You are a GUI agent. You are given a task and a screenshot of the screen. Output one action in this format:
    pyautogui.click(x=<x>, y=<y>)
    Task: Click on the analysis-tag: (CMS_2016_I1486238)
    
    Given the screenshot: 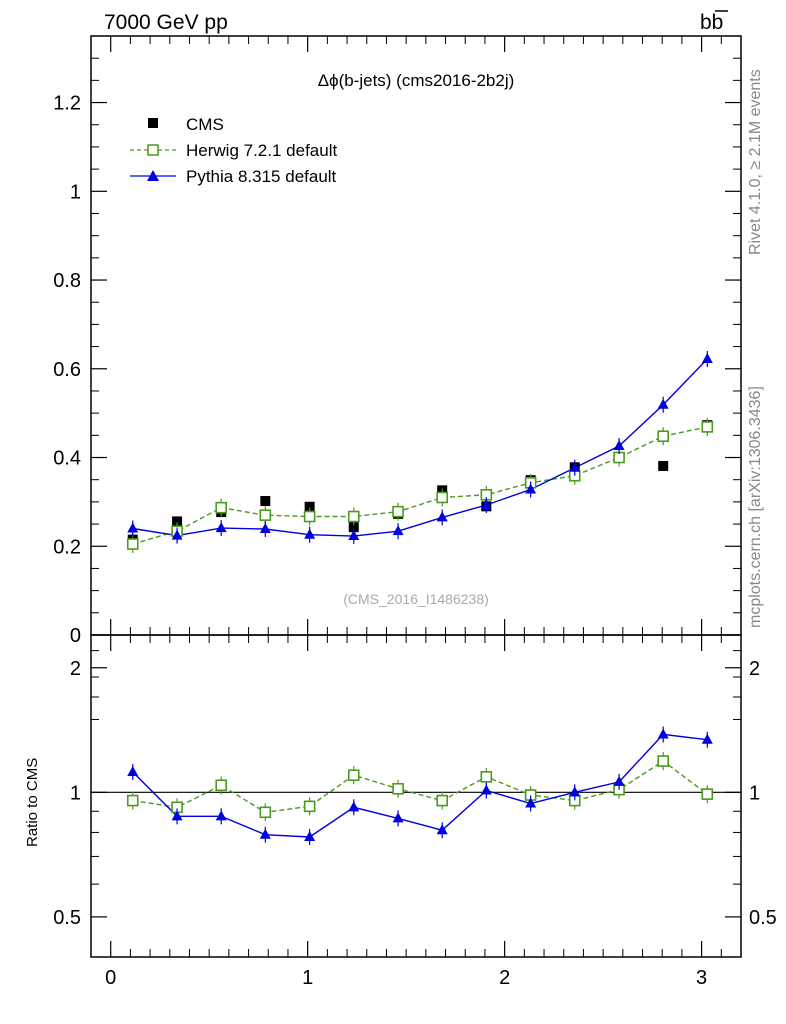 What is the action you would take?
    pyautogui.click(x=416, y=599)
    